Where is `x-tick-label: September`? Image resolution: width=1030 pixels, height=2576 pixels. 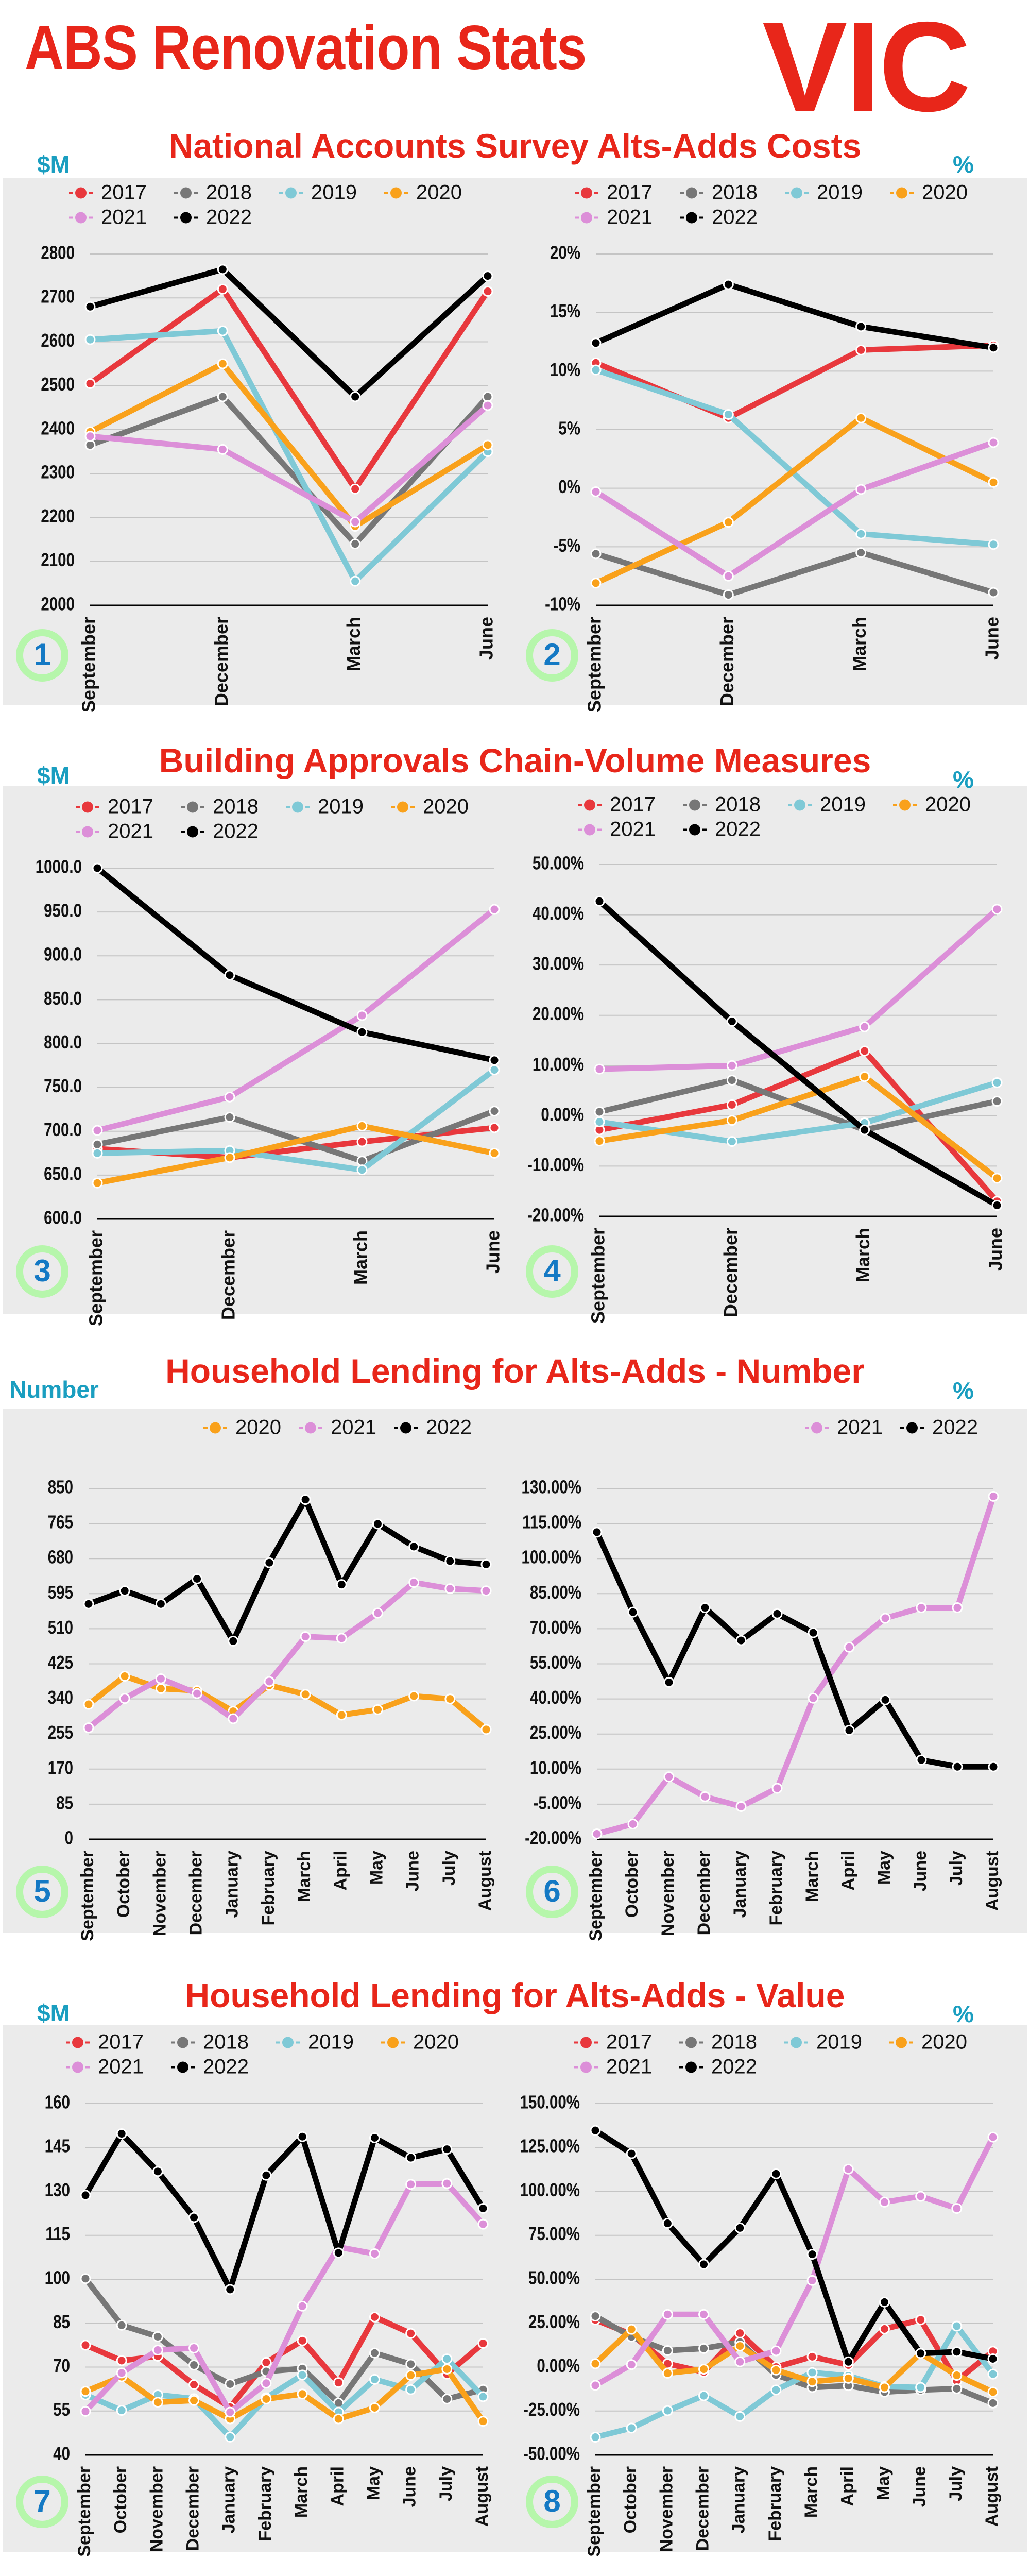 x-tick-label: September is located at coordinates (96, 1278).